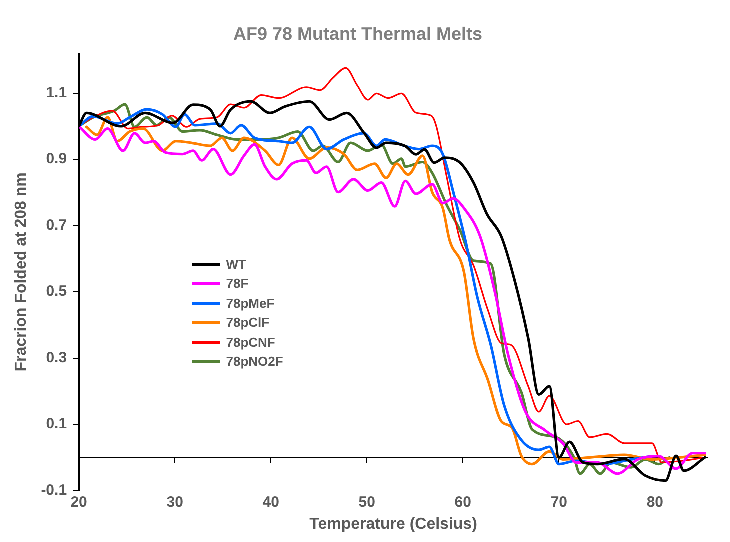 The width and height of the screenshot is (730, 542). I want to click on y-axis-title: Fracrion Folded at 208 nm, so click(21, 272).